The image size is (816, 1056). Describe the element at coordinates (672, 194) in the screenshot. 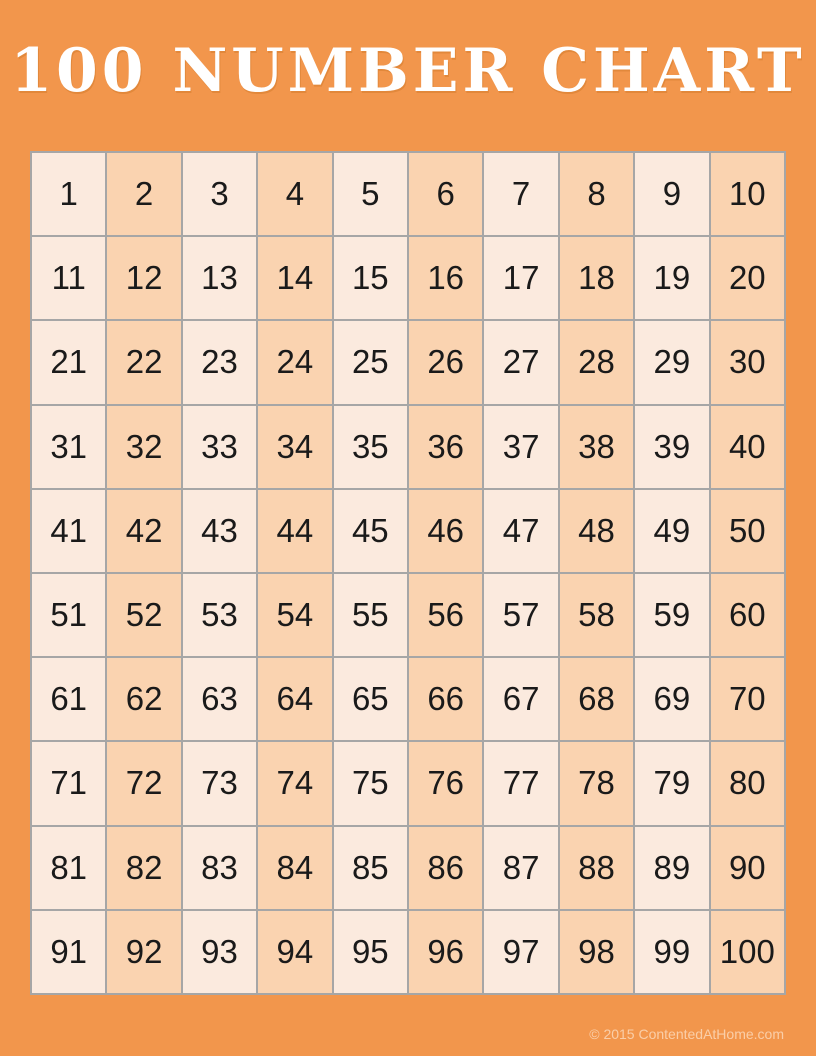

I see `grid-cell: 9` at that location.